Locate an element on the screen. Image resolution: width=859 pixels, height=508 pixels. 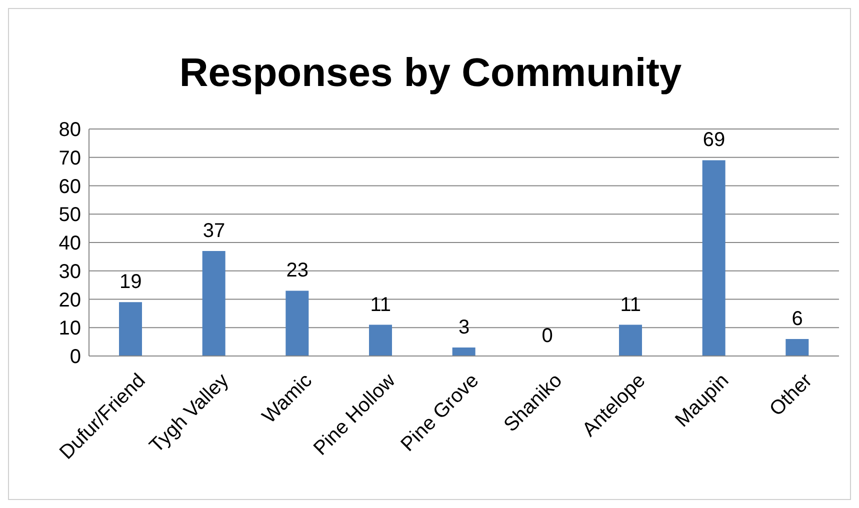
data-label: 23 is located at coordinates (297, 271).